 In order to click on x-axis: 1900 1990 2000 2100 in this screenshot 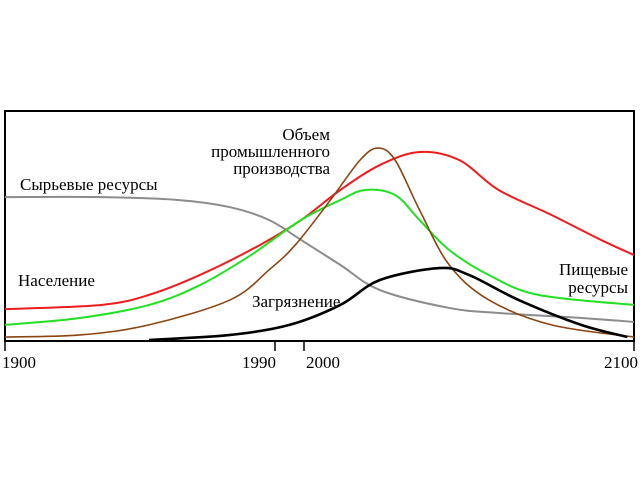, I will do `click(320, 356)`.